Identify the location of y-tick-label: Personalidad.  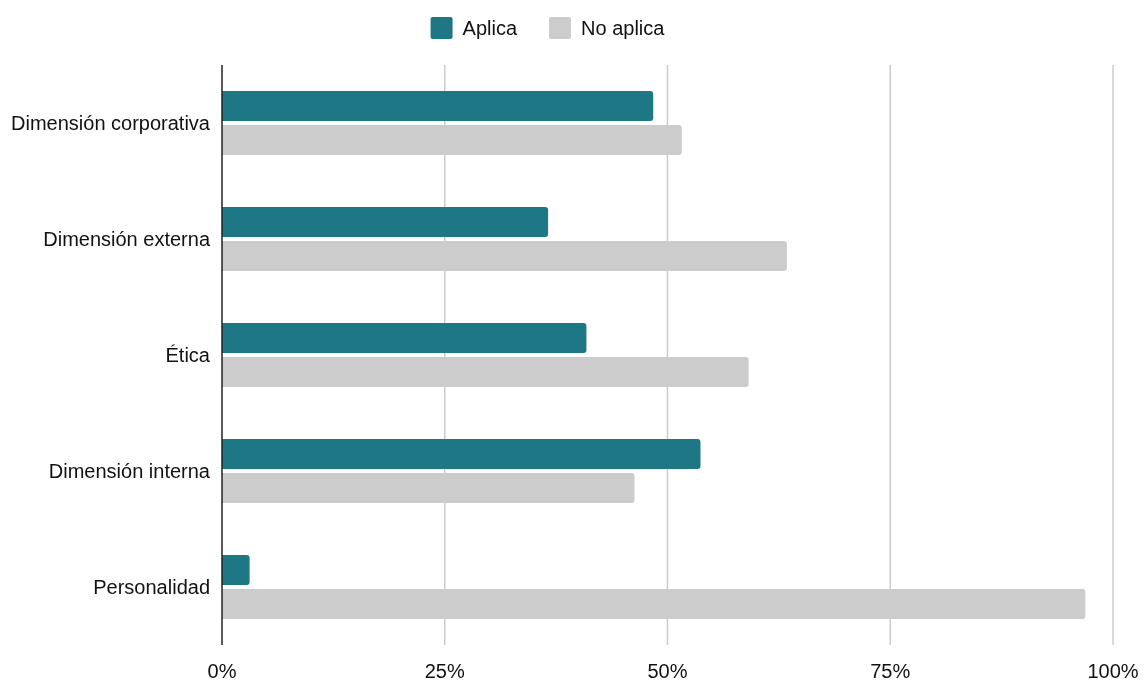
(151, 587).